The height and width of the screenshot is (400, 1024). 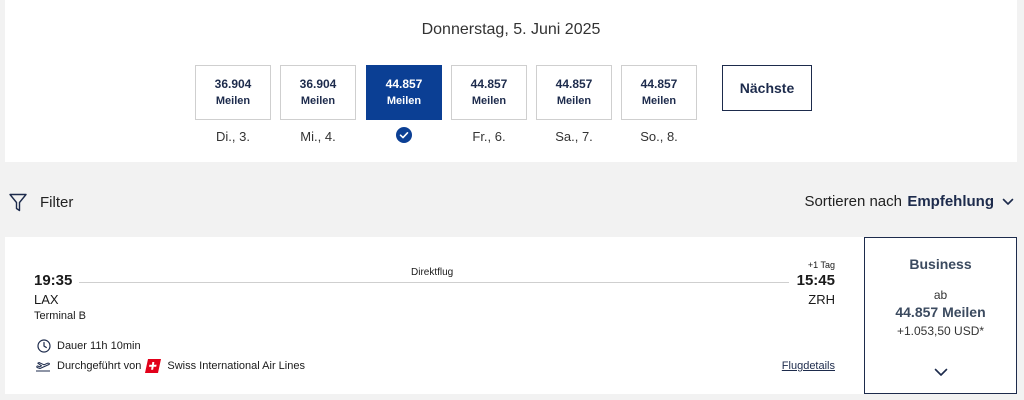 I want to click on departure-time: 19:35, so click(x=53, y=280).